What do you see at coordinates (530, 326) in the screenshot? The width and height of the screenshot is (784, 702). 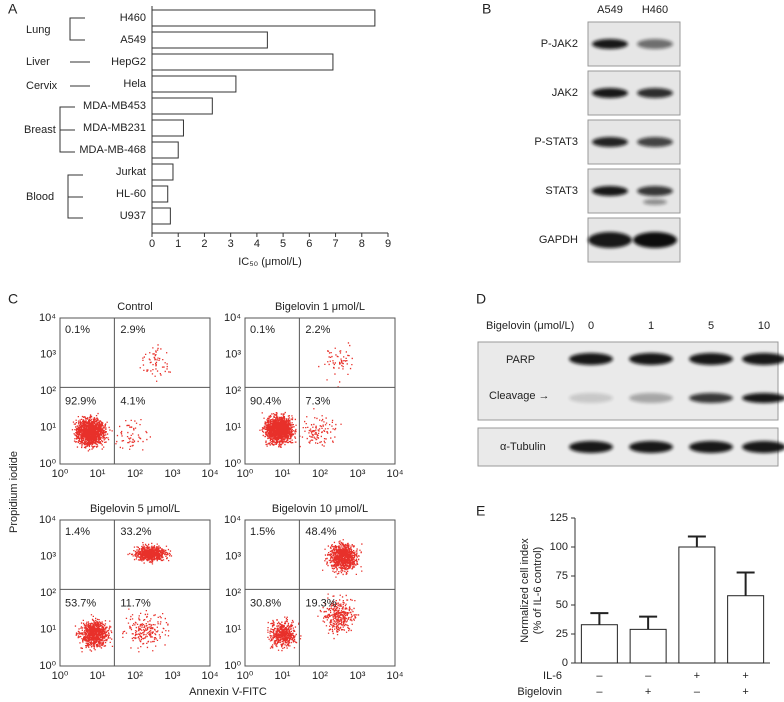 I see `treatment-label: Bigelovin (μmol/L)` at bounding box center [530, 326].